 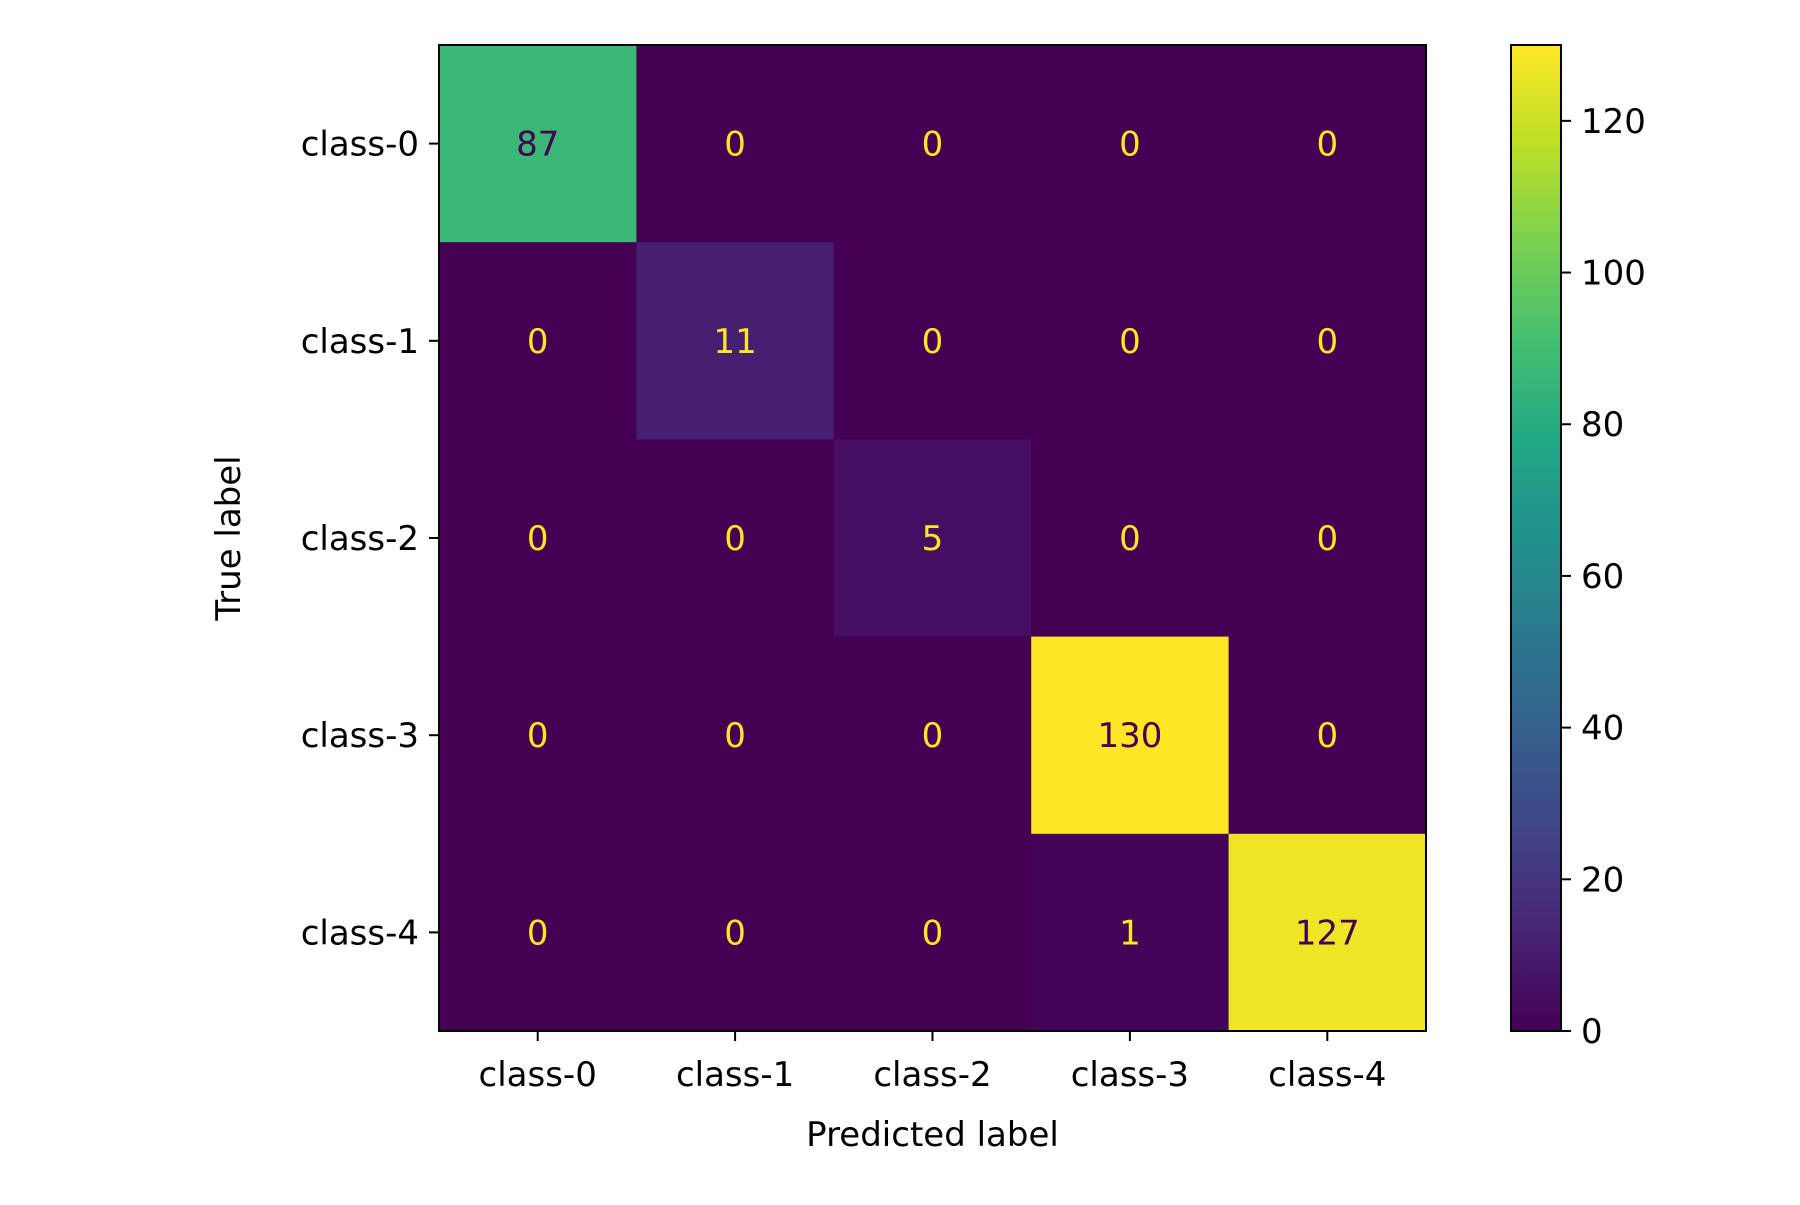 I want to click on x-tick-label-1: class-1, so click(x=735, y=1075).